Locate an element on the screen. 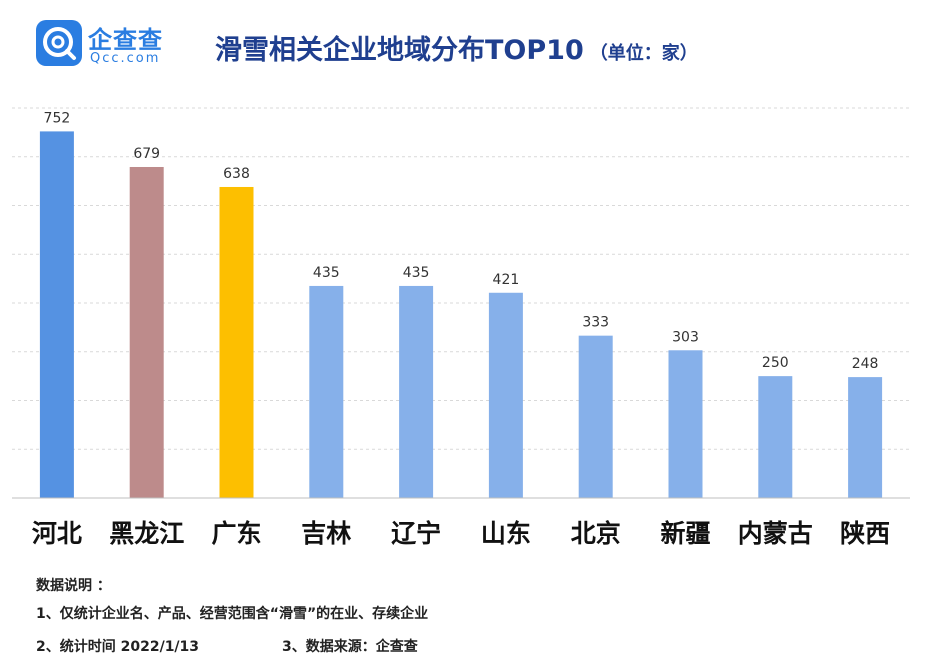 Image resolution: width=937 pixels, height=663 pixels. qcc-logo-icon is located at coordinates (59, 43).